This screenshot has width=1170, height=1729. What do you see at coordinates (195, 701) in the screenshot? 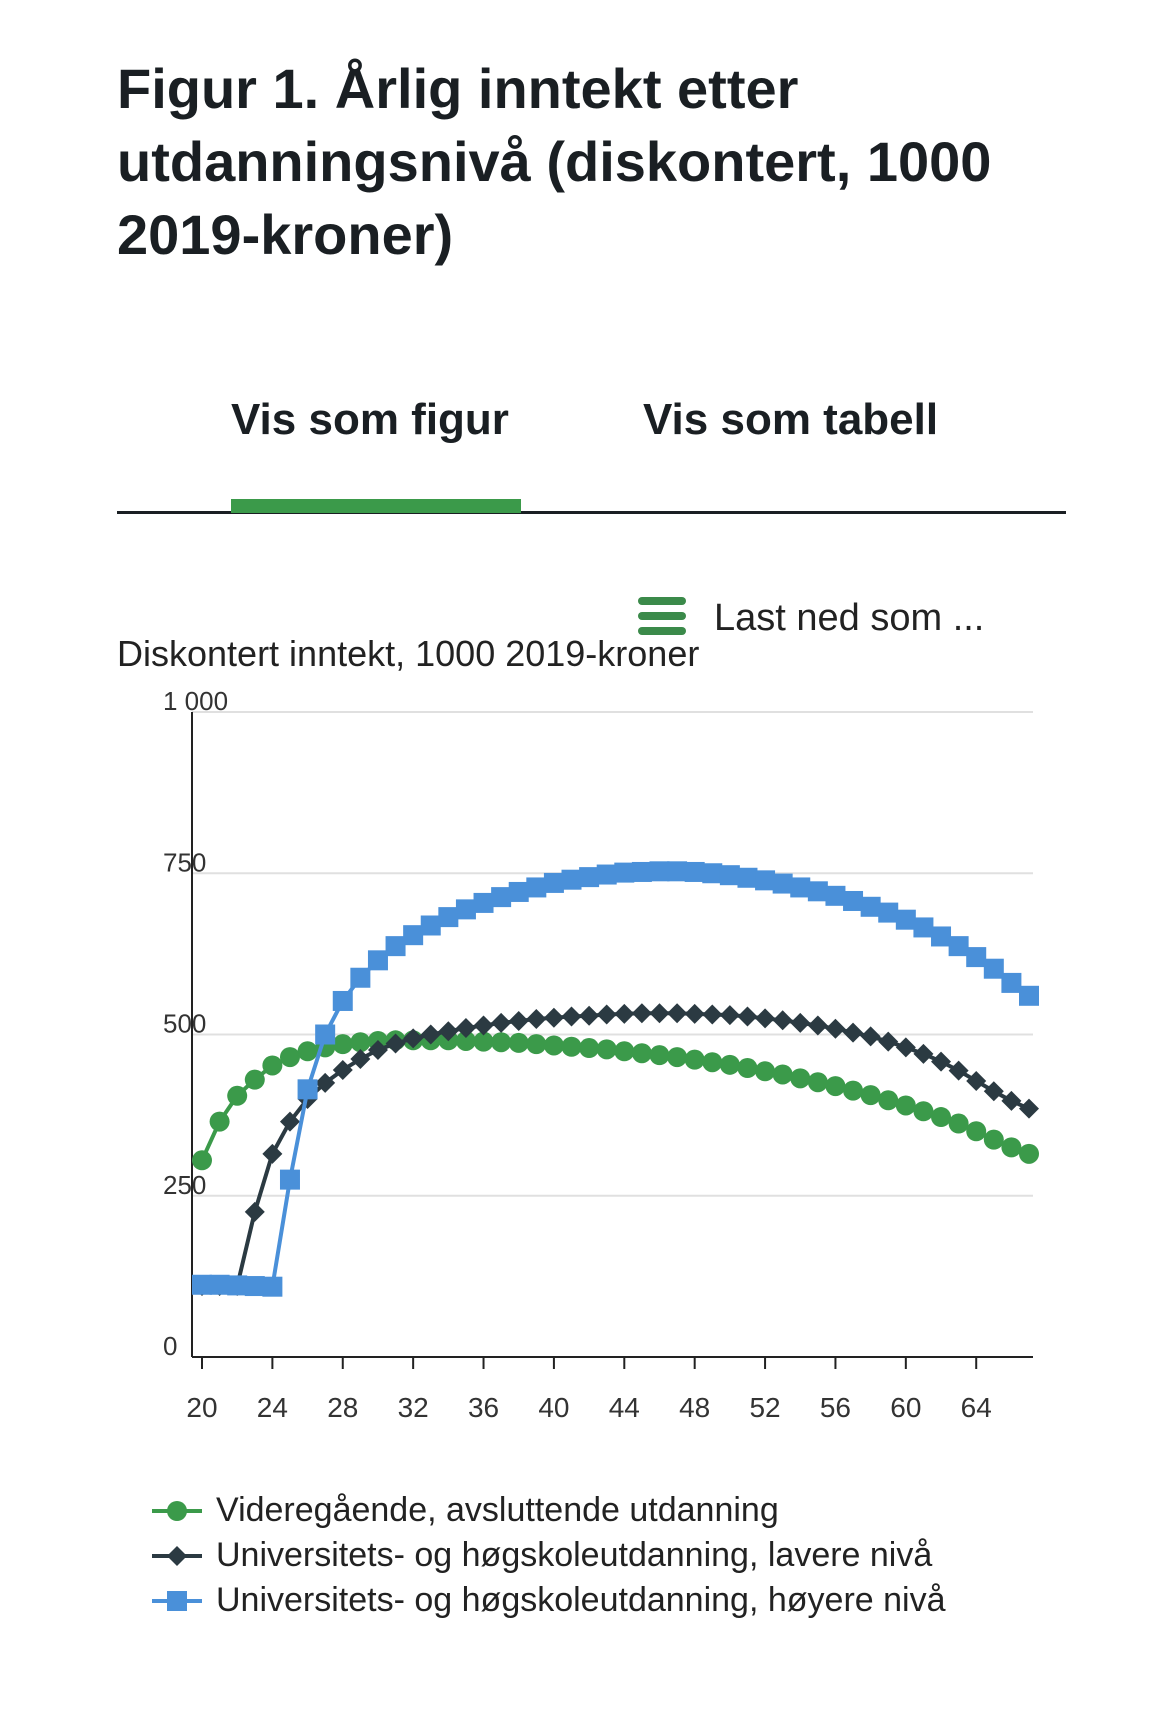
I see `y-tick-label: 1 000` at bounding box center [195, 701].